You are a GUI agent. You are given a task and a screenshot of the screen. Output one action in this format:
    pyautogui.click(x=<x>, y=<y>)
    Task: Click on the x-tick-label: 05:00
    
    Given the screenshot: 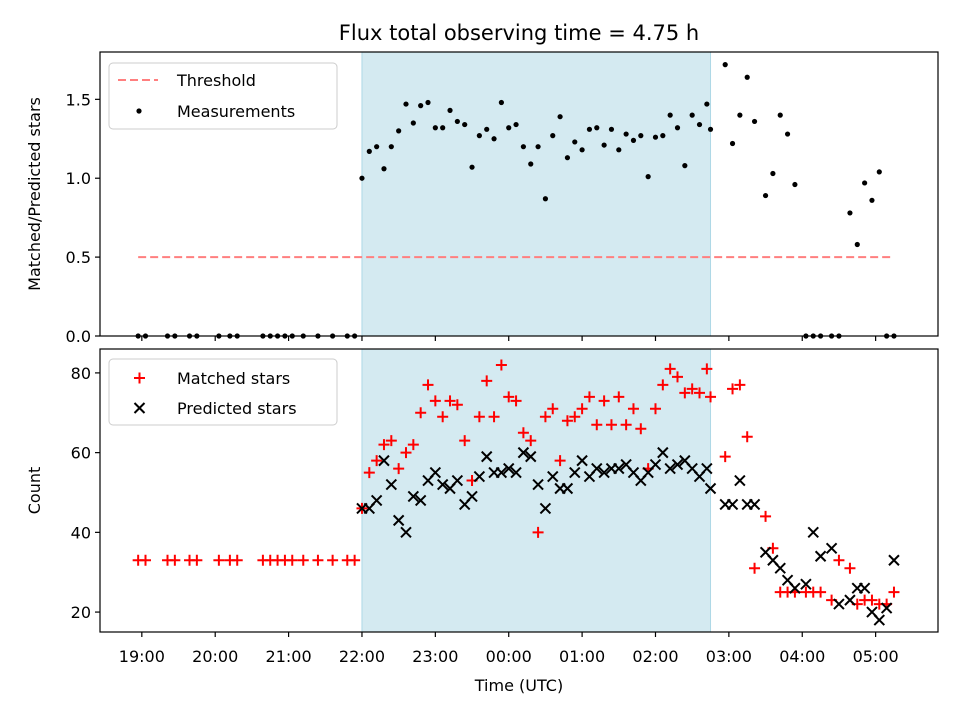 What is the action you would take?
    pyautogui.click(x=876, y=656)
    